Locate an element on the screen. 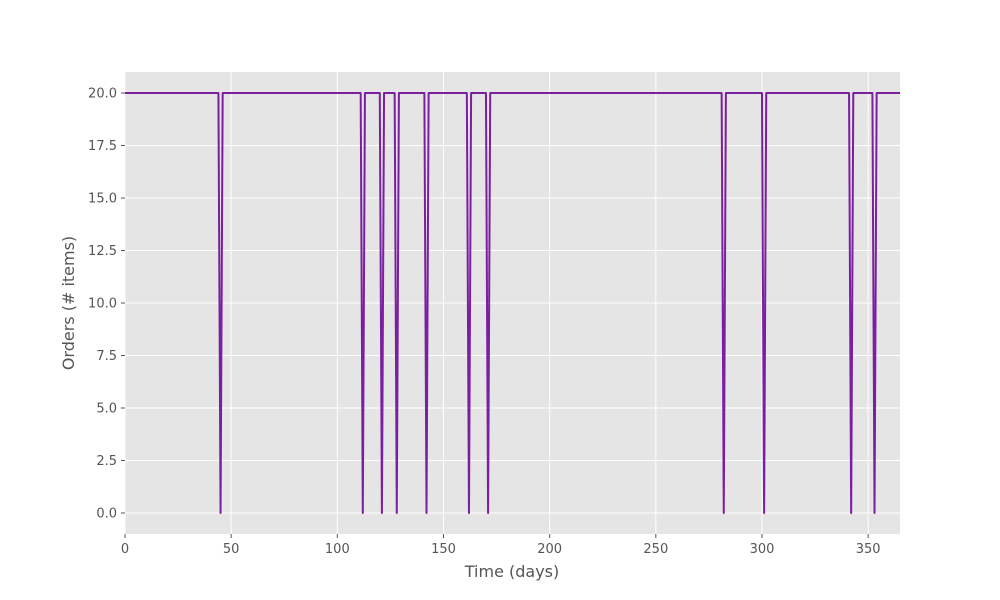  y-tick-label: 17.5 is located at coordinates (102, 146).